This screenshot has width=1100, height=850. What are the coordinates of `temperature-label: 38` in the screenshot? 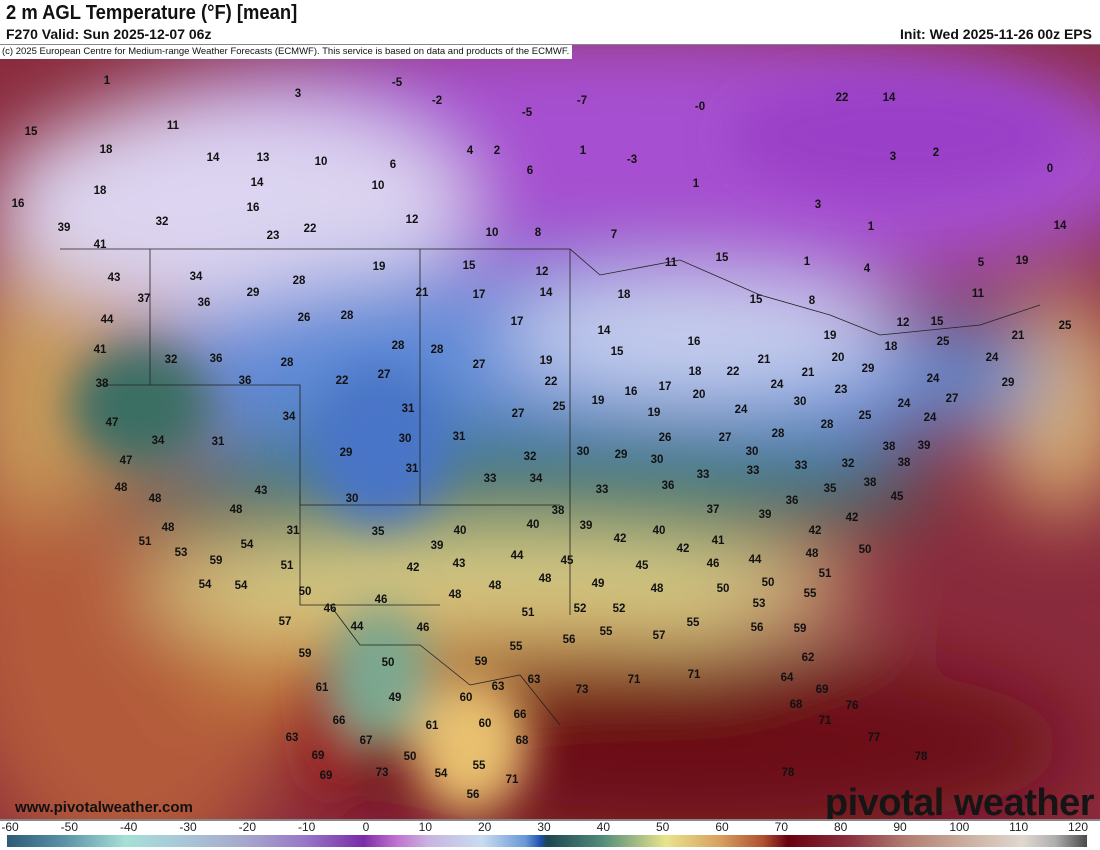 It's located at (870, 483).